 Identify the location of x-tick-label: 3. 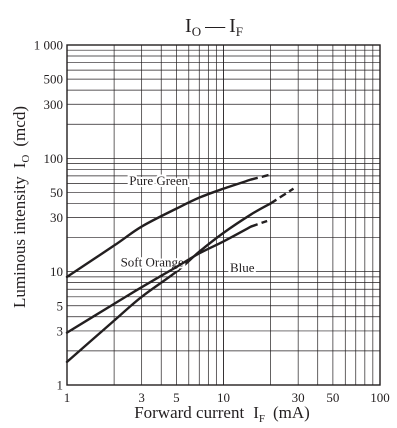
(141, 397).